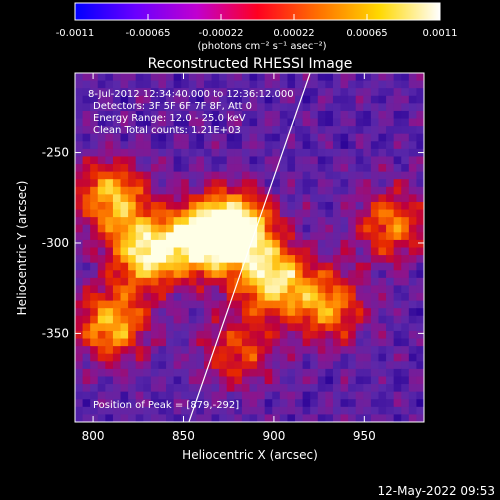 The height and width of the screenshot is (500, 500). I want to click on colorbar-tick-label: 0.0011, so click(440, 33).